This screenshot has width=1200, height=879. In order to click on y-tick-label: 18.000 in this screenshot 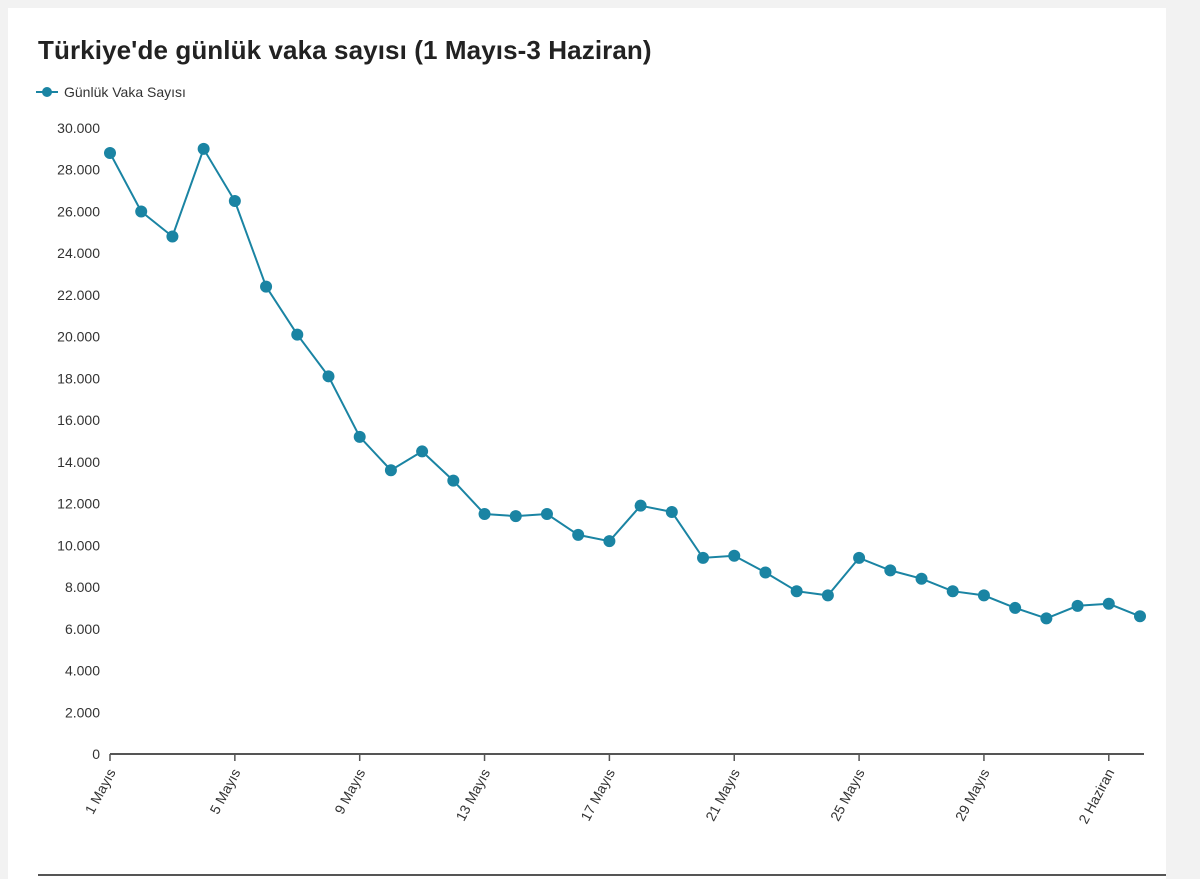, I will do `click(78, 378)`.